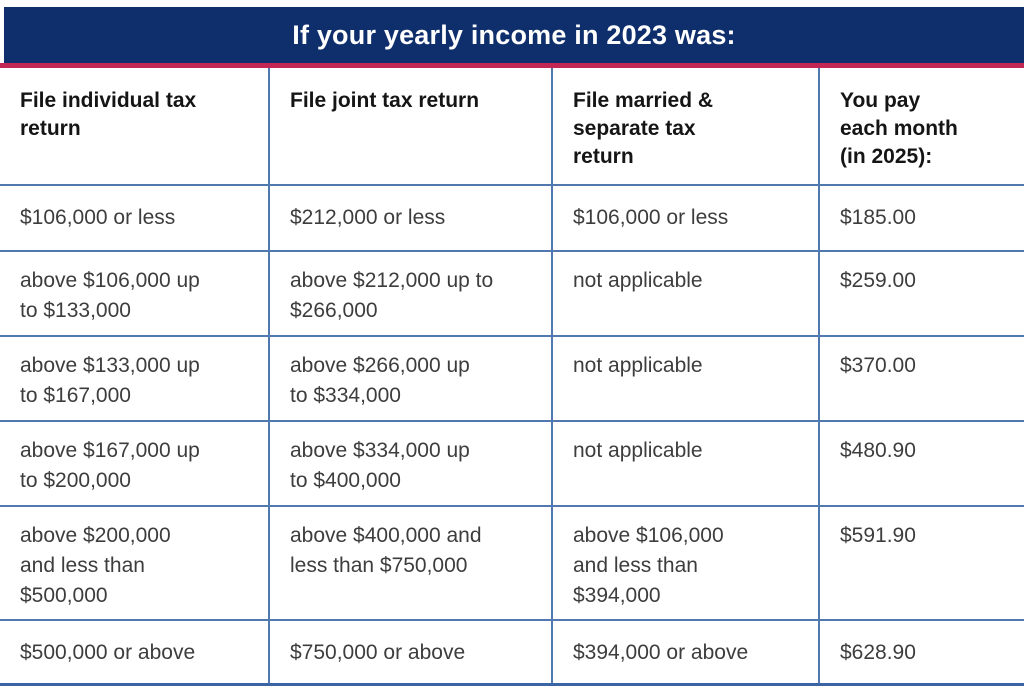 The image size is (1024, 699). I want to click on column-header-married-separate: File married & separate tax return, so click(686, 126).